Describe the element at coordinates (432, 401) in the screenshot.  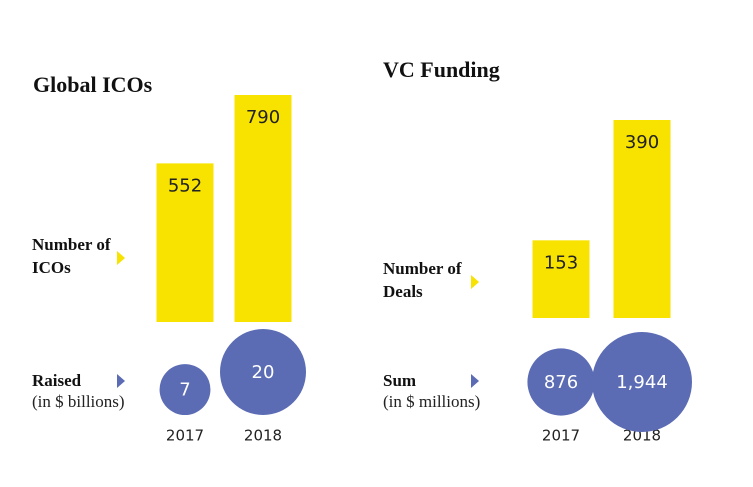
I see `series-subtitle: (in $ millions)` at that location.